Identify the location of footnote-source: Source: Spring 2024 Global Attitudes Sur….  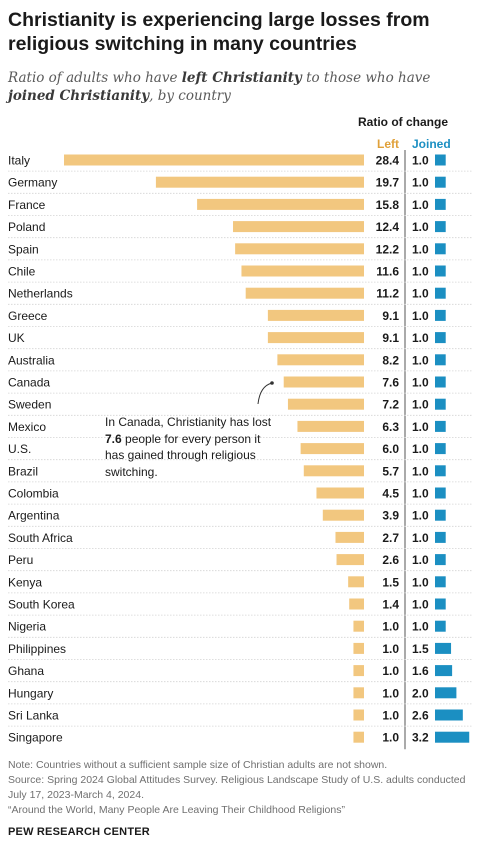
(237, 787).